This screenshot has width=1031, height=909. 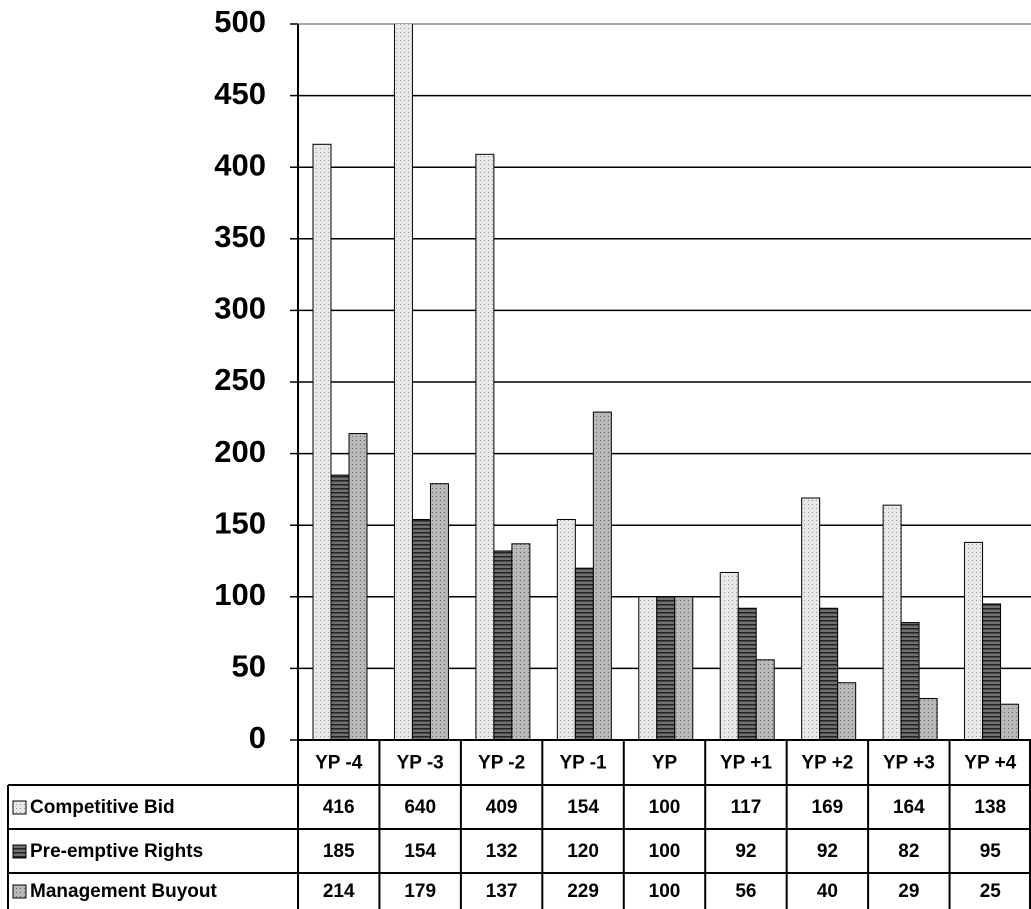 I want to click on y-tick-label: 300, so click(x=240, y=308).